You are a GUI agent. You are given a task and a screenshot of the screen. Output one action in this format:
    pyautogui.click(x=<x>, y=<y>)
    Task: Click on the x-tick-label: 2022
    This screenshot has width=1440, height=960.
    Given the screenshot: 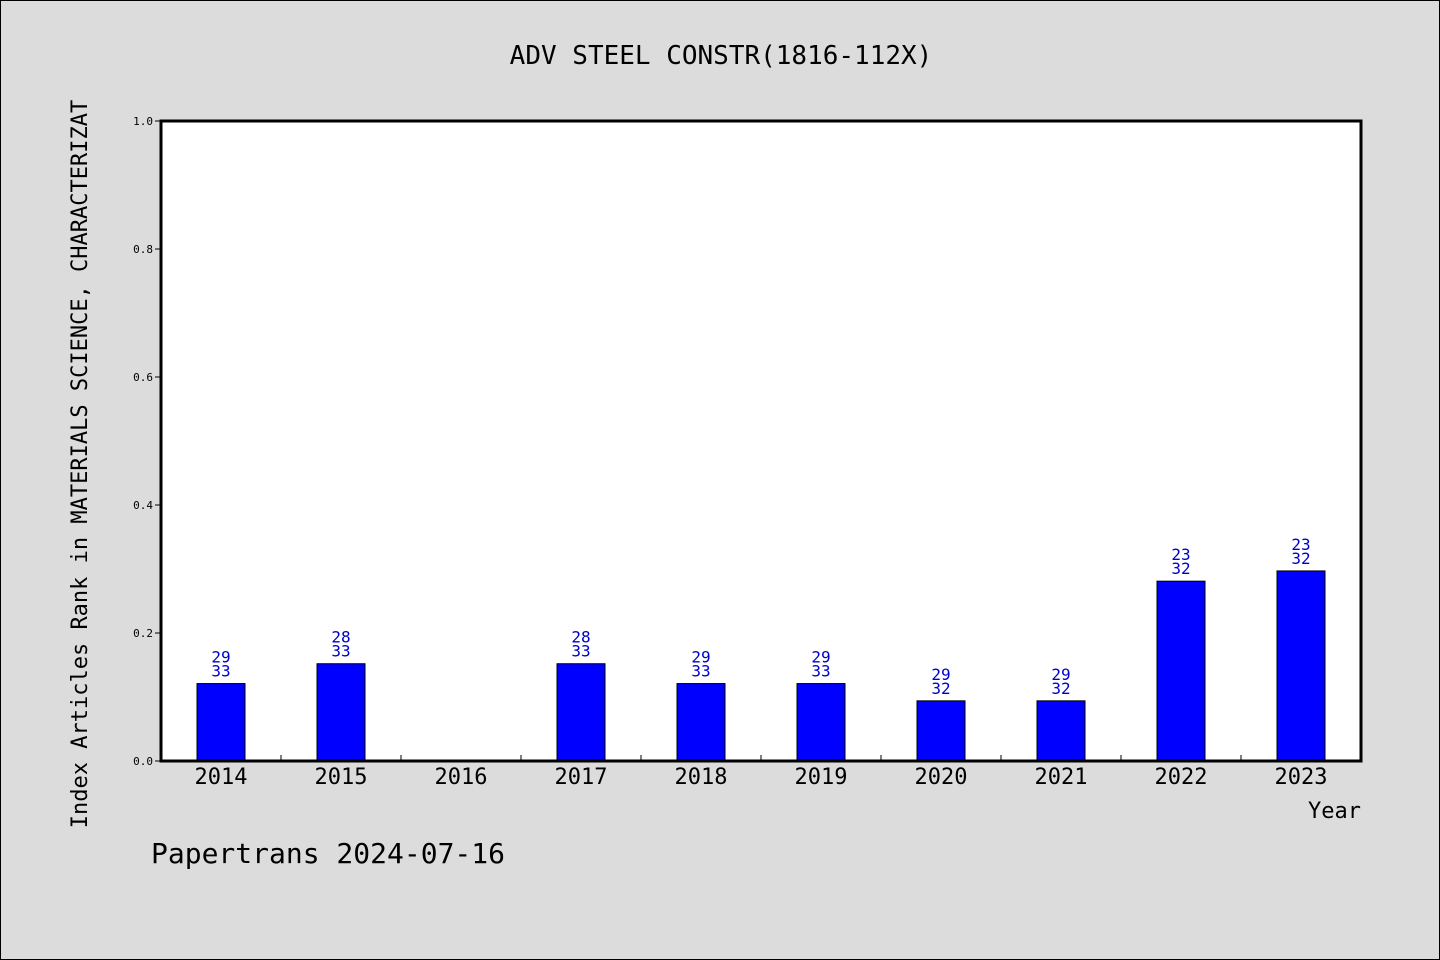 What is the action you would take?
    pyautogui.click(x=1181, y=777)
    